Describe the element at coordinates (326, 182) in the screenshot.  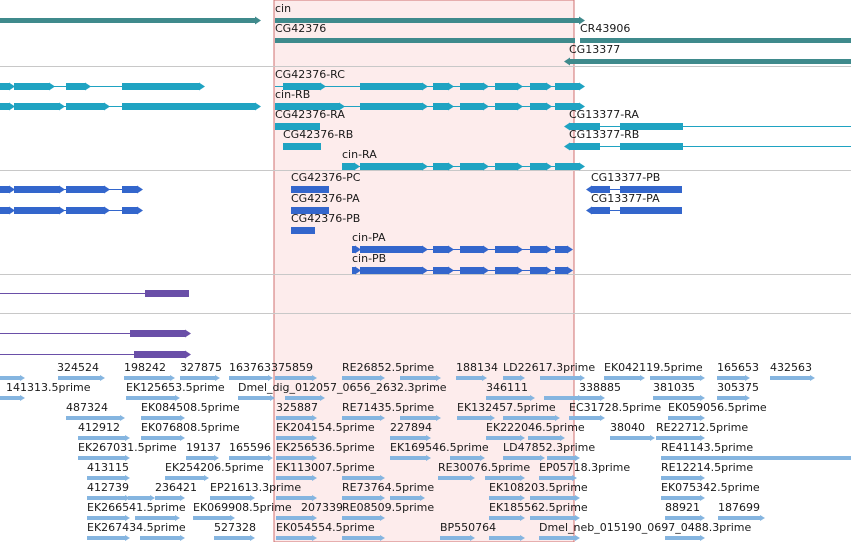
I see `cds-cg42376-pc: CG42376-PC` at that location.